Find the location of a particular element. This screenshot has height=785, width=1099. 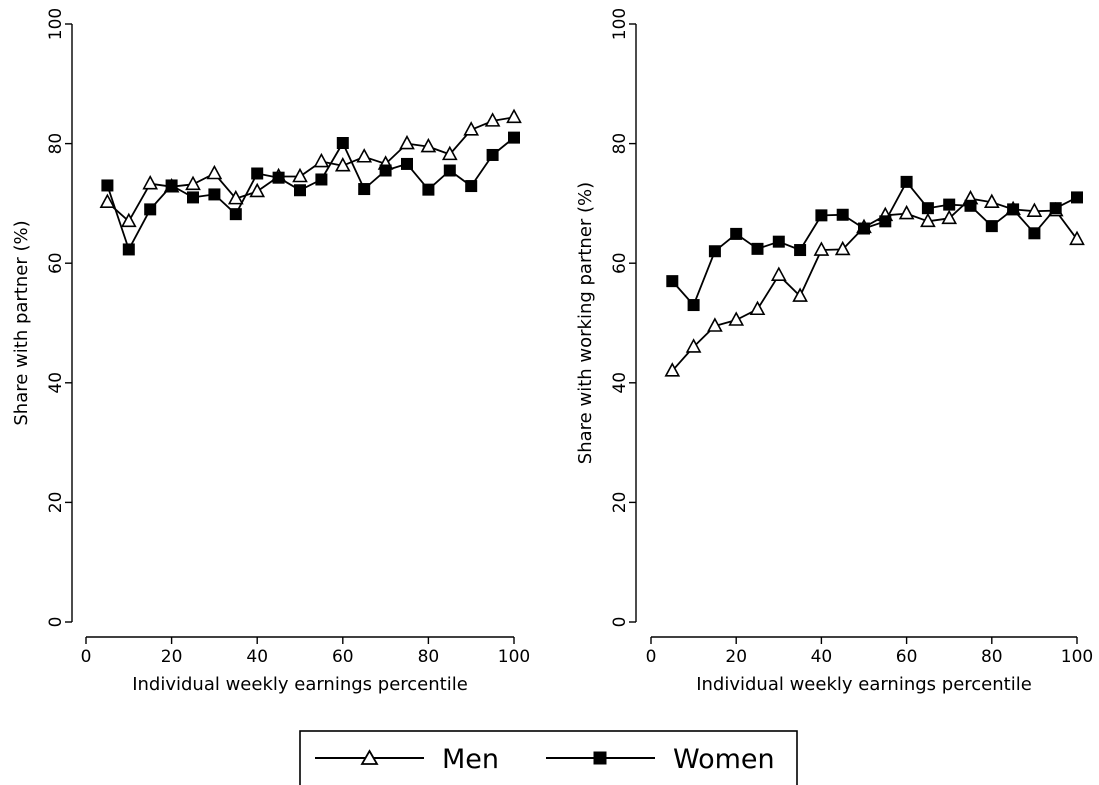

right-x-tick-label: 20 is located at coordinates (736, 657).